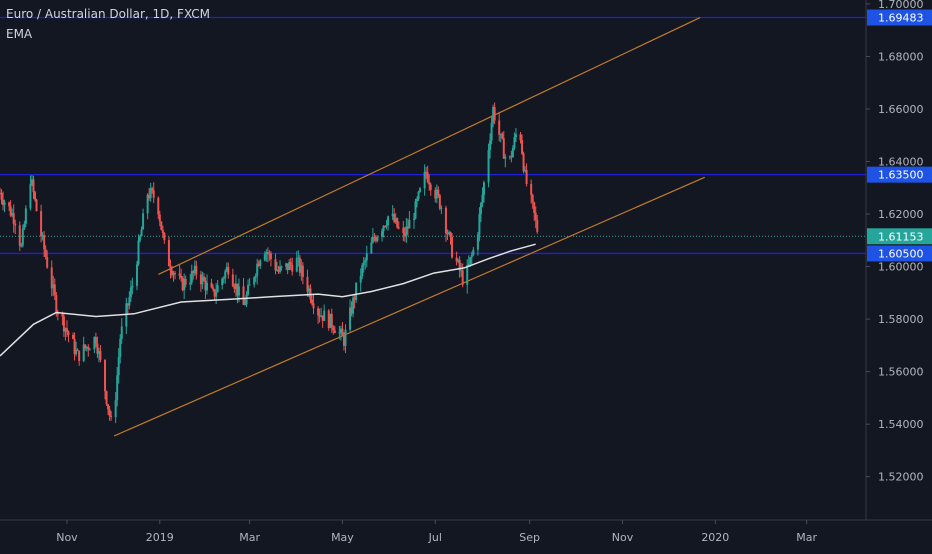 The height and width of the screenshot is (554, 932). What do you see at coordinates (19, 34) in the screenshot?
I see `indicator-label: EMA` at bounding box center [19, 34].